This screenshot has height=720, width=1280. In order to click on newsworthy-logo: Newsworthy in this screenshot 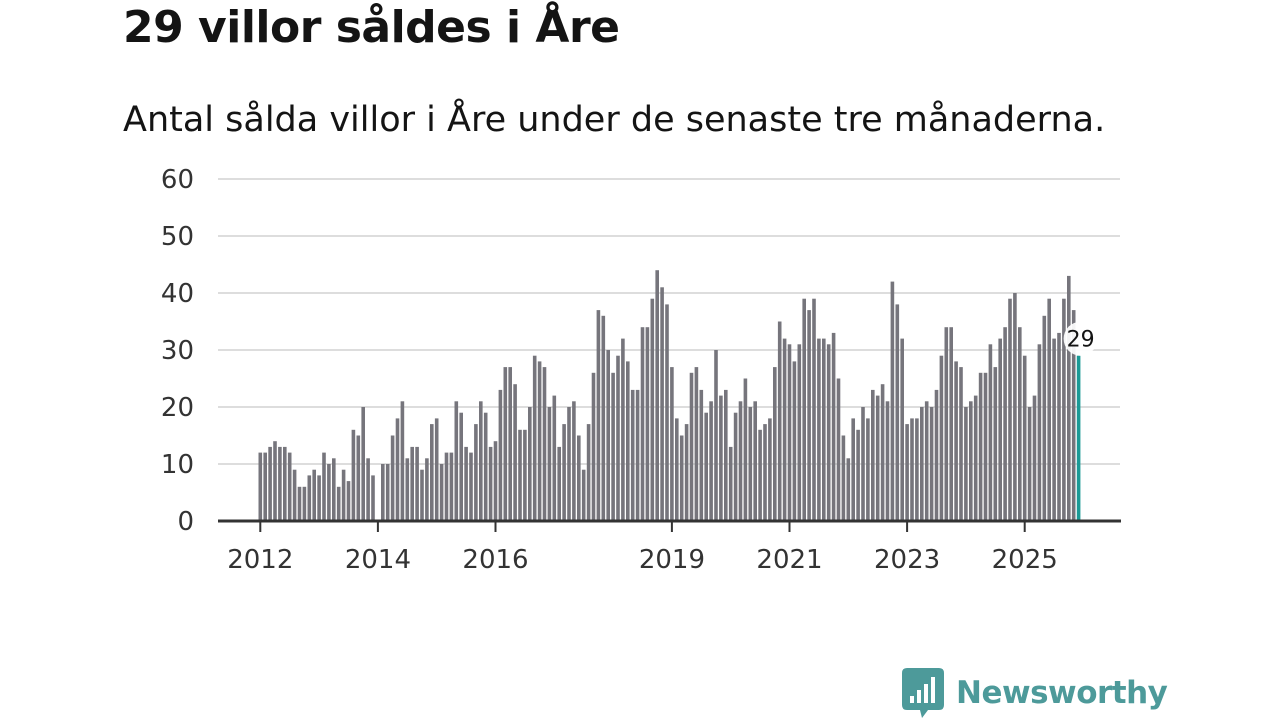, I will do `click(1035, 693)`.